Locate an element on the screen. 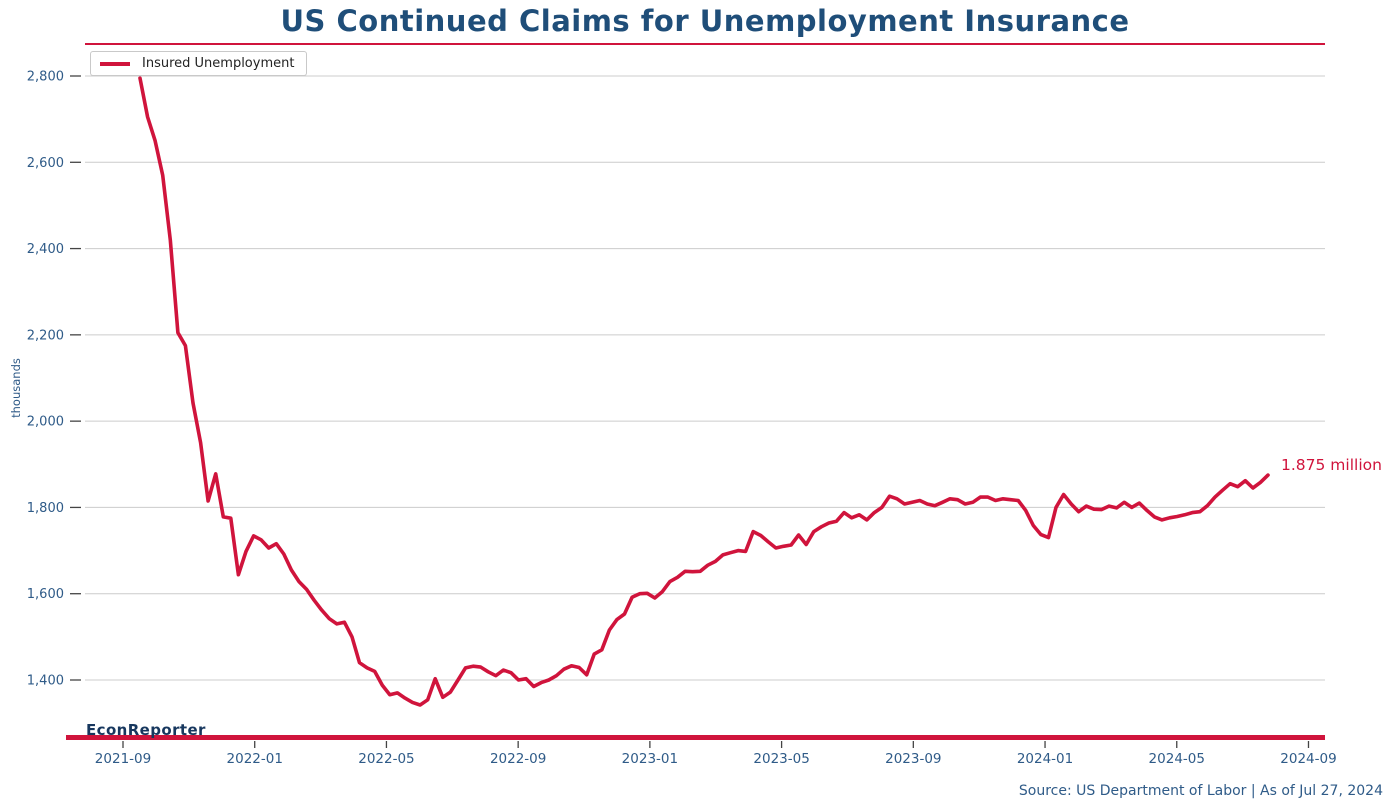  x-tick-label: 2024-05 is located at coordinates (1177, 759).